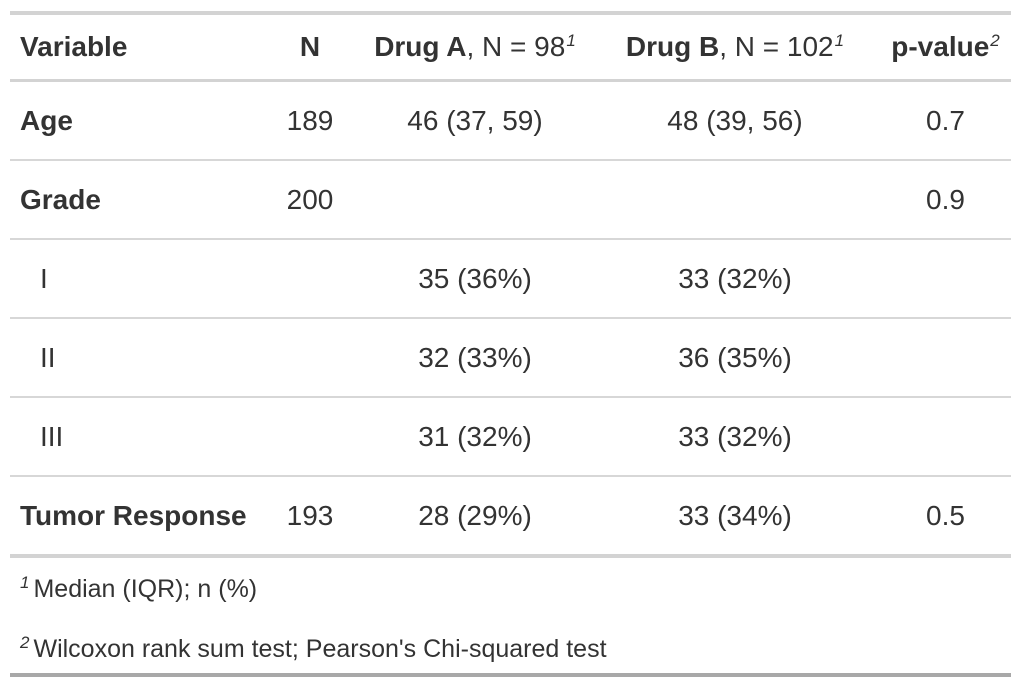 This screenshot has width=1021, height=691. What do you see at coordinates (310, 517) in the screenshot?
I see `cell-tumor-response-n: 193` at bounding box center [310, 517].